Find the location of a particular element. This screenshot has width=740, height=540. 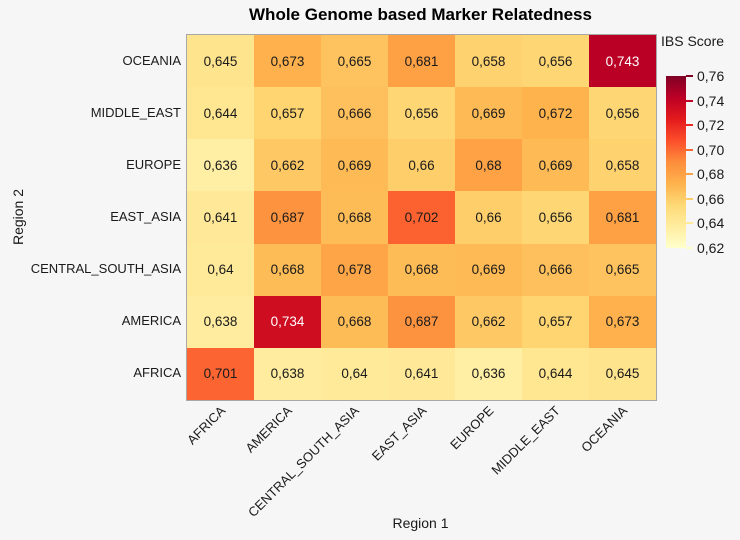

y-tick-label: AMERICA is located at coordinates (151, 321).